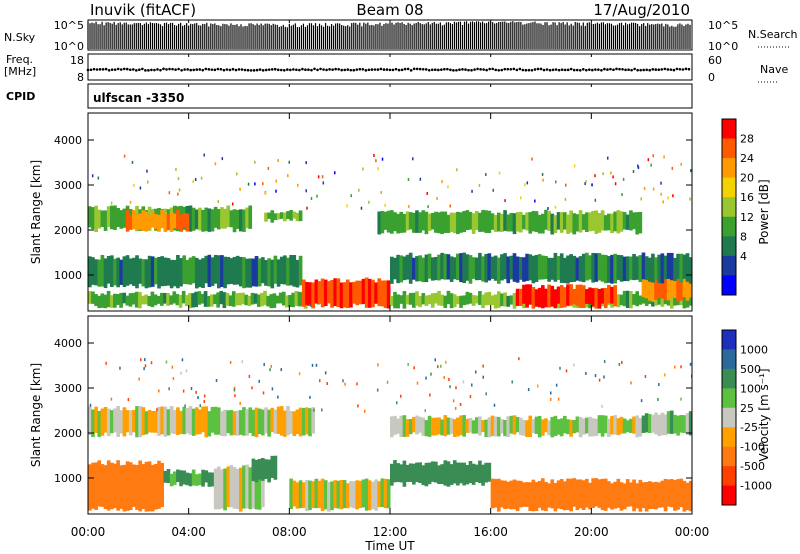 The image size is (800, 554). I want to click on velocity-ylabel: Slant Range [km], so click(36, 415).